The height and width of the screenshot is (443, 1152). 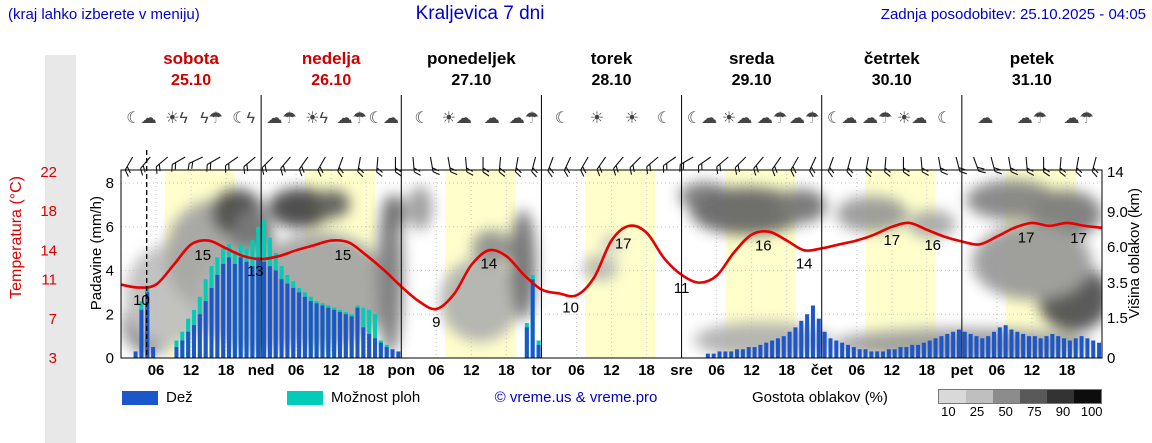 What do you see at coordinates (110, 358) in the screenshot?
I see `precip-axis-tick: 0` at bounding box center [110, 358].